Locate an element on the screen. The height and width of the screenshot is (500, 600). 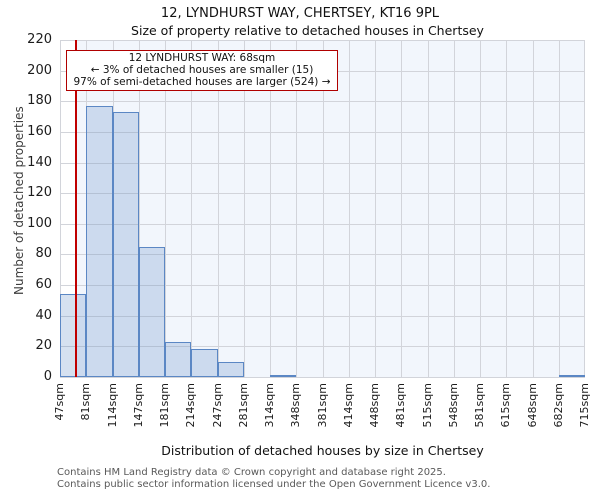
x-tick-label: 548sqm is located at coordinates (453, 405).